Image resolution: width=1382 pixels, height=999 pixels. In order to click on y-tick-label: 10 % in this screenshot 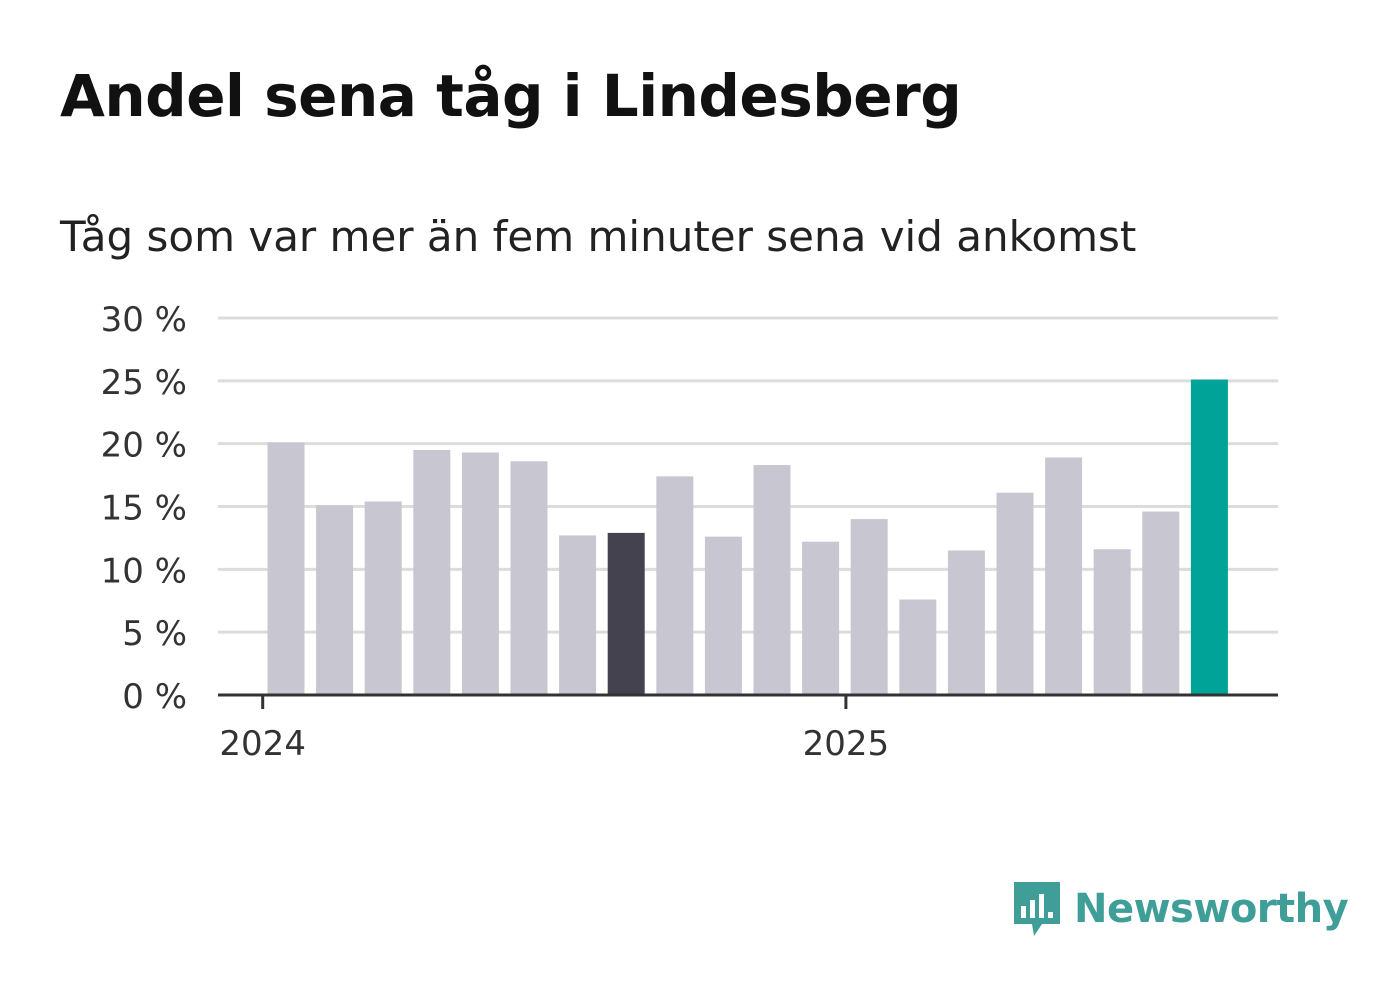, I will do `click(144, 571)`.